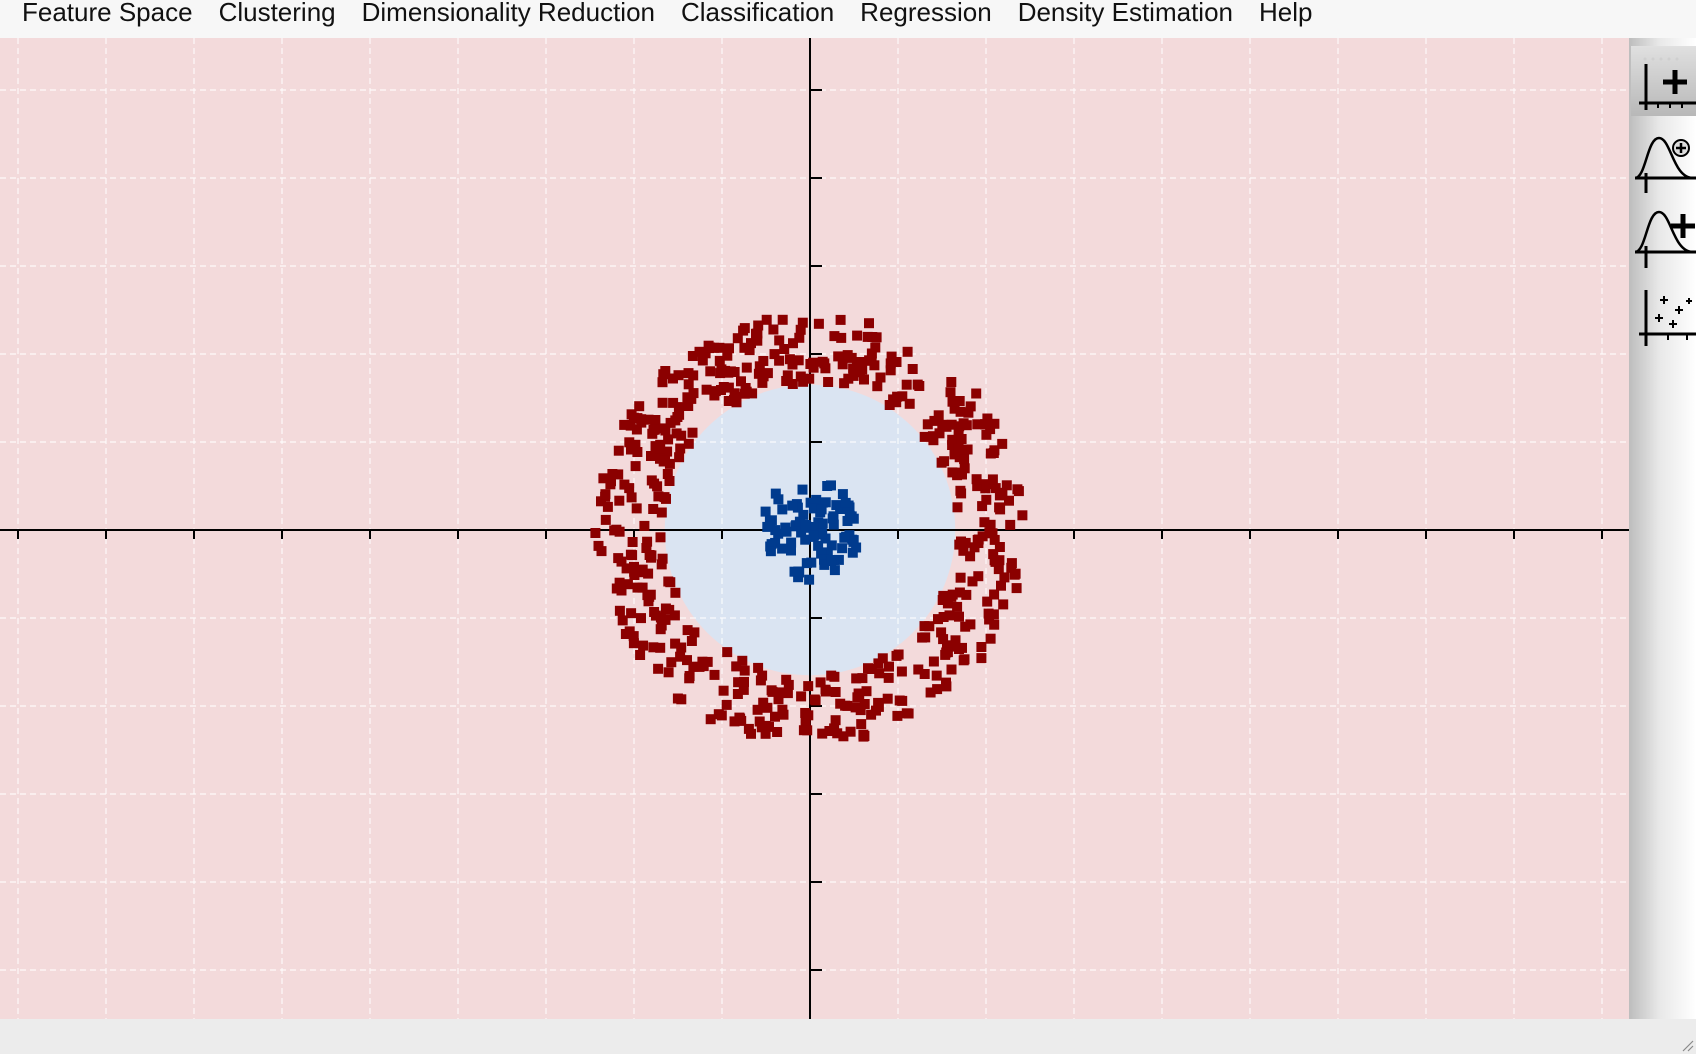  Describe the element at coordinates (1667, 318) in the screenshot. I see `scatter-spray-icon` at that location.